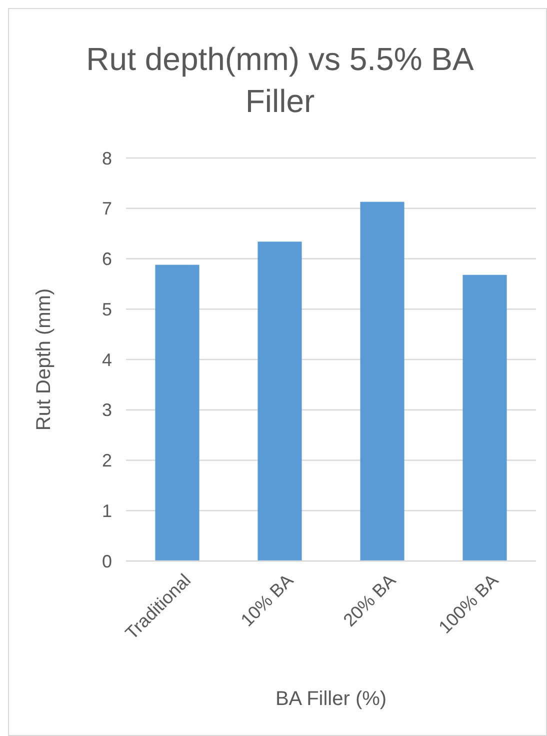  I want to click on y-tick-label: 6, so click(107, 259).